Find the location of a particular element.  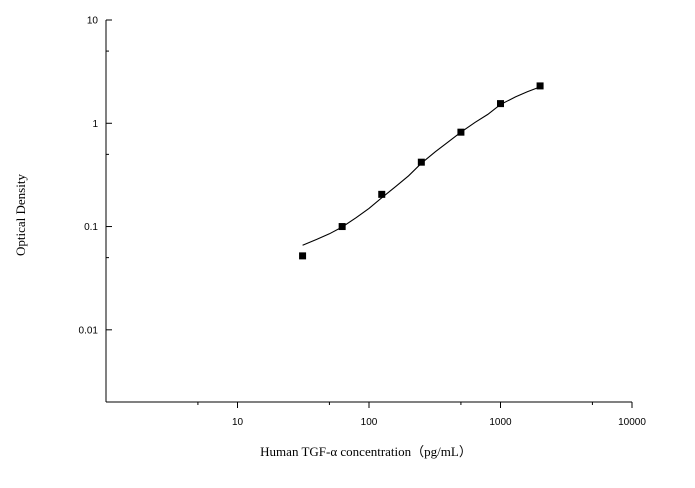

y-tick-label: 10 is located at coordinates (93, 21).